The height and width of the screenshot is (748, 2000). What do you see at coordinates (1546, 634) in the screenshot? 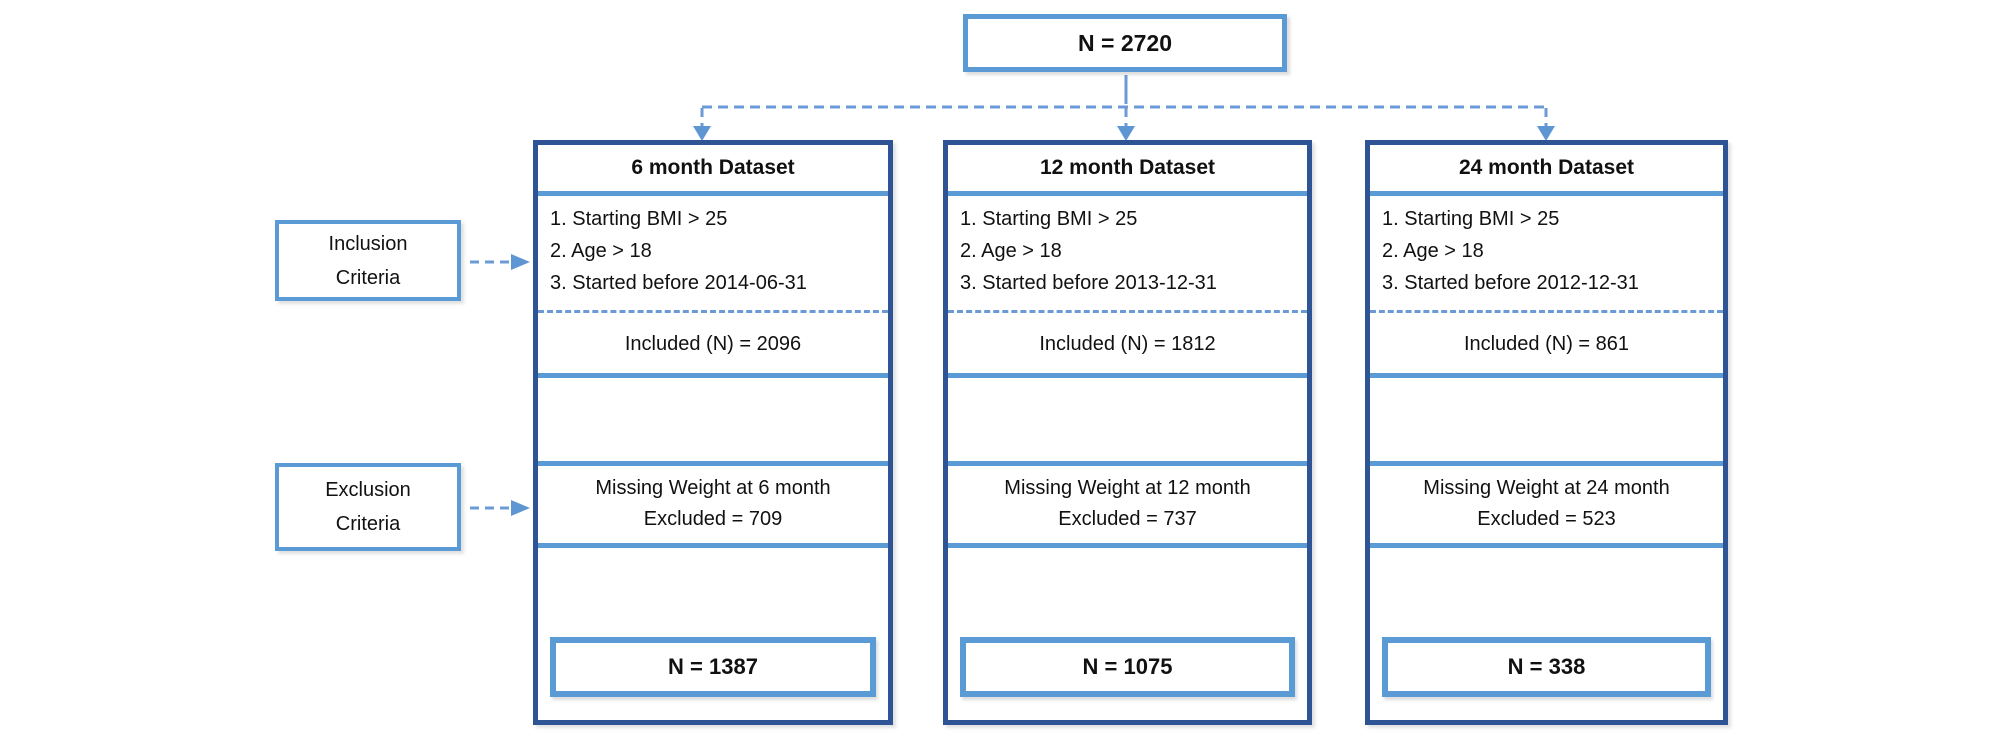
I see `final-section: N = 338` at bounding box center [1546, 634].